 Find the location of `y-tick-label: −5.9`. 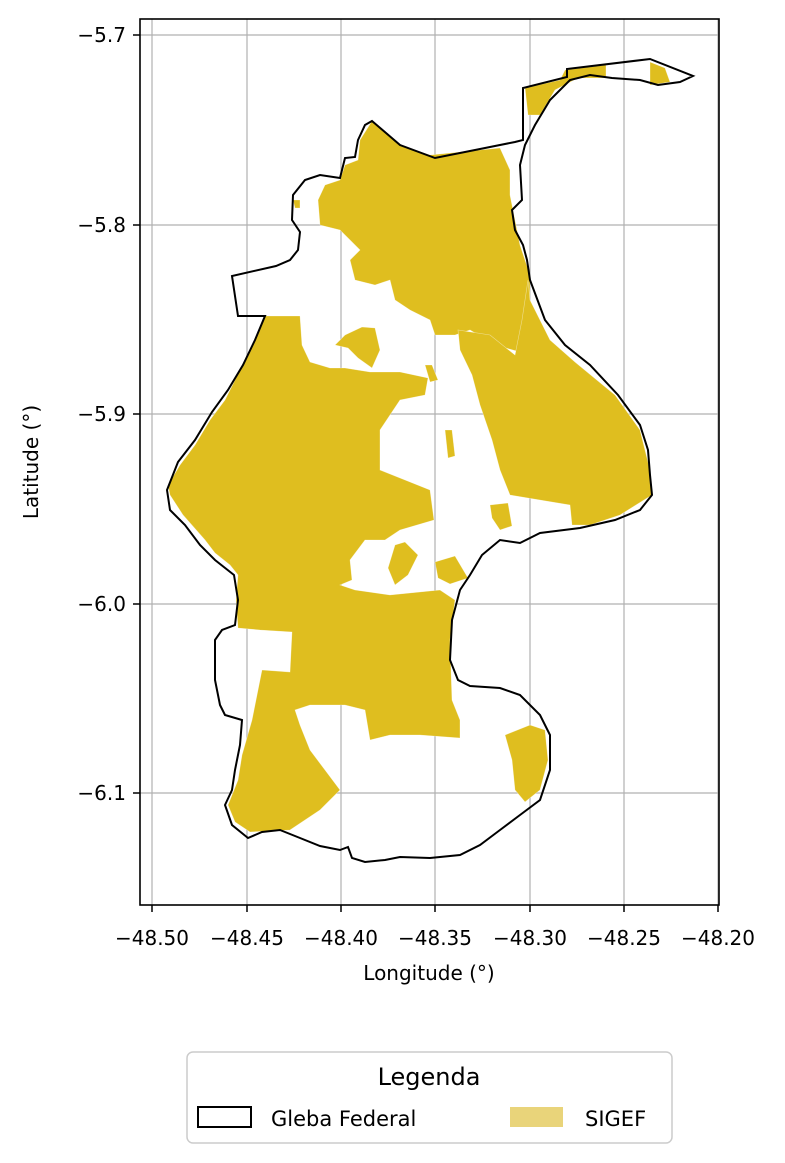

y-tick-label: −5.9 is located at coordinates (101, 414).